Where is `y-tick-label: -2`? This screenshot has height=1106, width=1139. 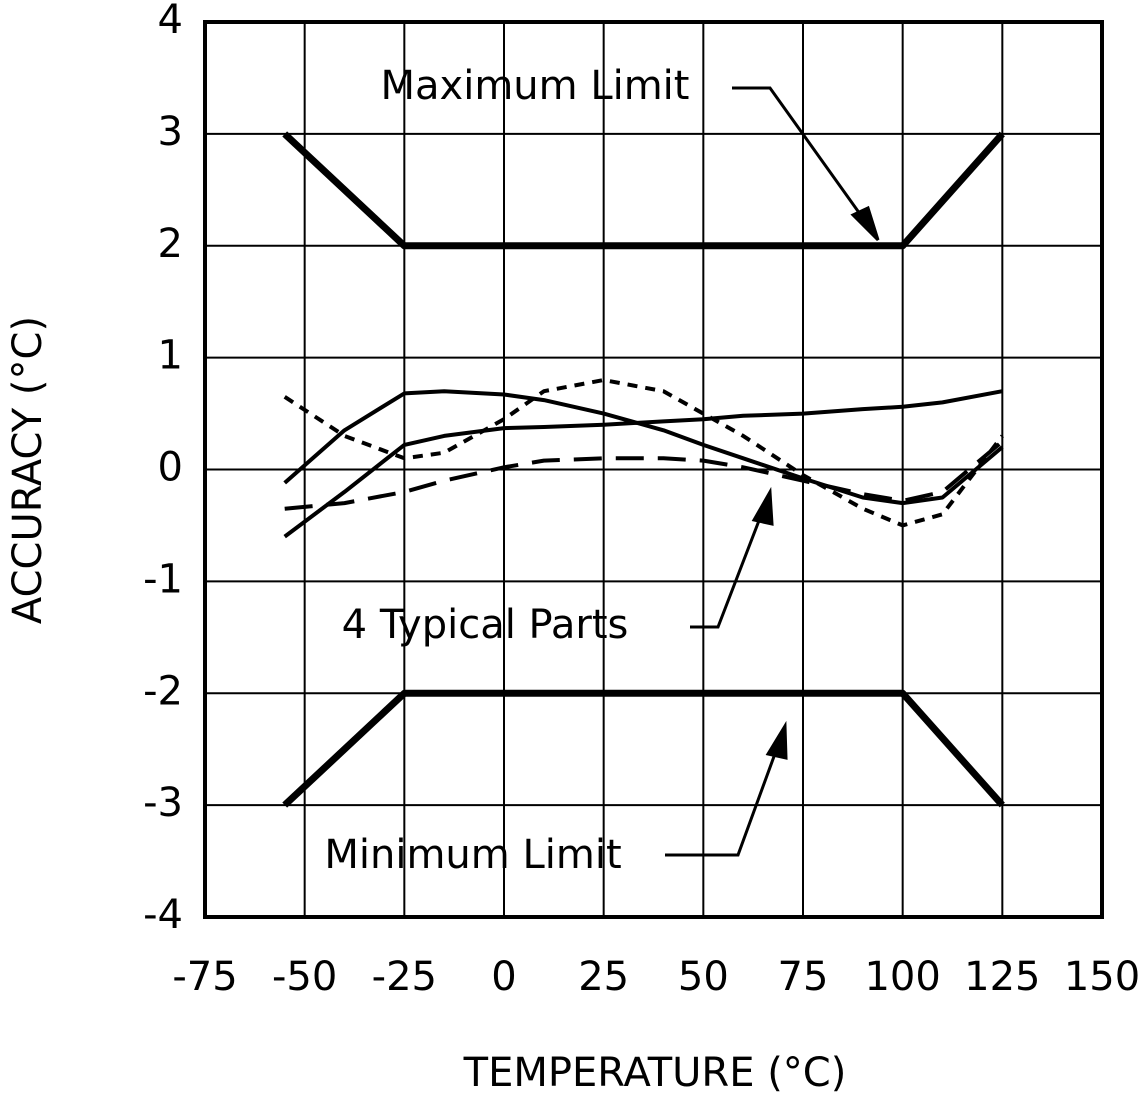 y-tick-label: -2 is located at coordinates (163, 691).